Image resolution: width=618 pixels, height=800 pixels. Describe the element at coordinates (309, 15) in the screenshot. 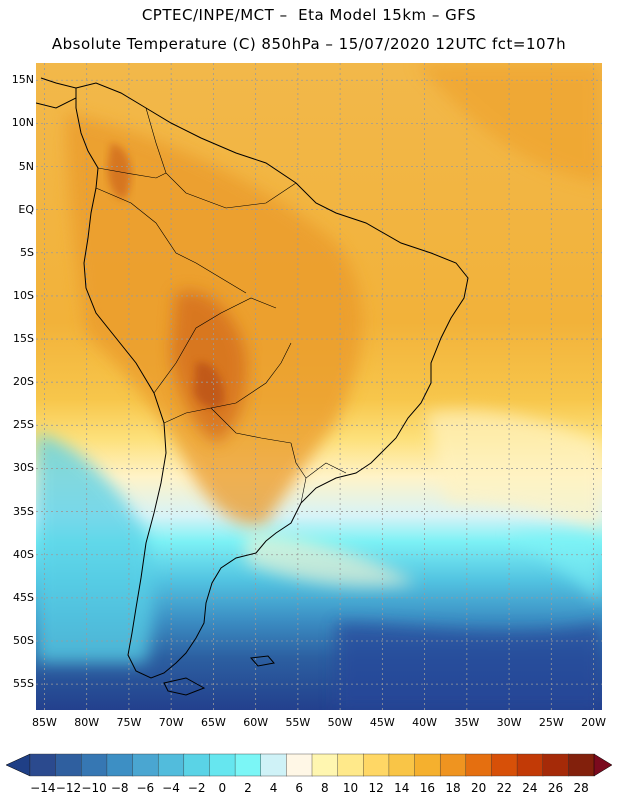

I see `title-line-1: CPTEC/INPE/MCT – Eta Model 15km – GFS` at that location.